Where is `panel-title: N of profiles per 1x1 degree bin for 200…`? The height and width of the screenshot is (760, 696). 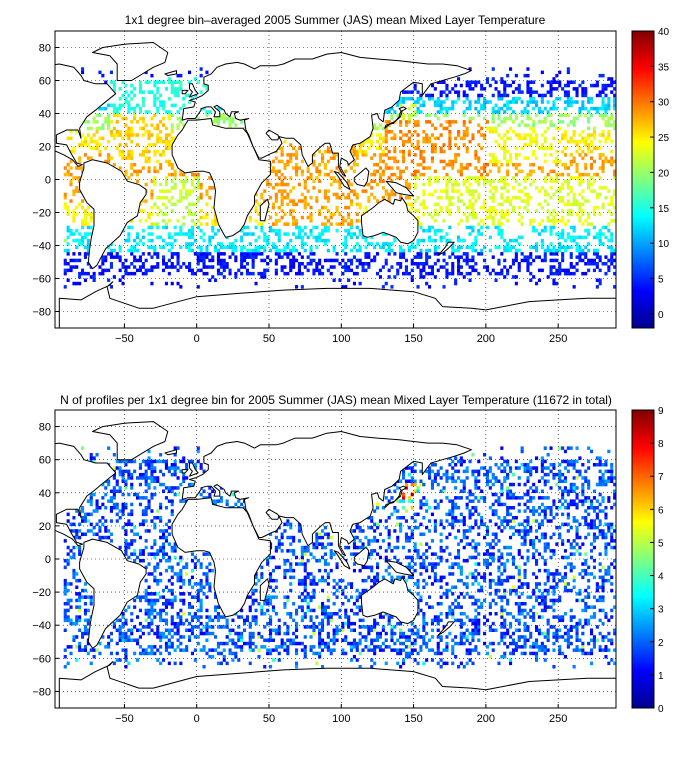
panel-title: N of profiles per 1x1 degree bin for 200… is located at coordinates (336, 400).